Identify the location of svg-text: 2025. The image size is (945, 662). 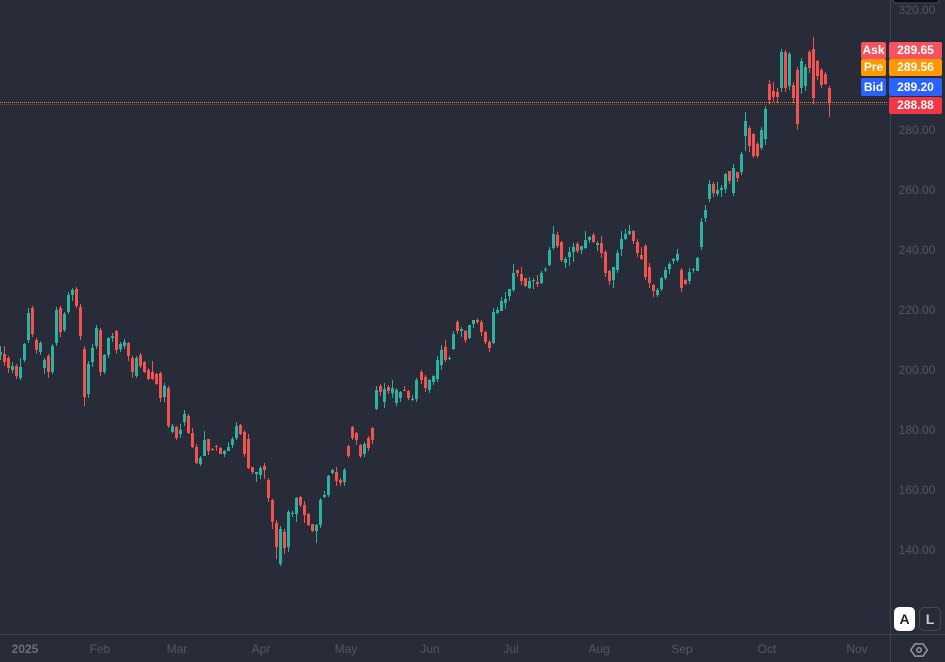
(25, 649).